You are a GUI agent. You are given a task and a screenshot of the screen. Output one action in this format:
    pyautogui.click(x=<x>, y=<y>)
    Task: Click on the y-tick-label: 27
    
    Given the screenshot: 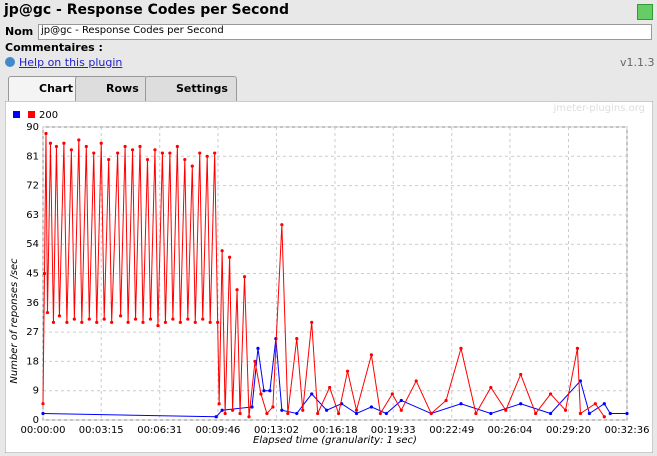 What is the action you would take?
    pyautogui.click(x=32, y=332)
    